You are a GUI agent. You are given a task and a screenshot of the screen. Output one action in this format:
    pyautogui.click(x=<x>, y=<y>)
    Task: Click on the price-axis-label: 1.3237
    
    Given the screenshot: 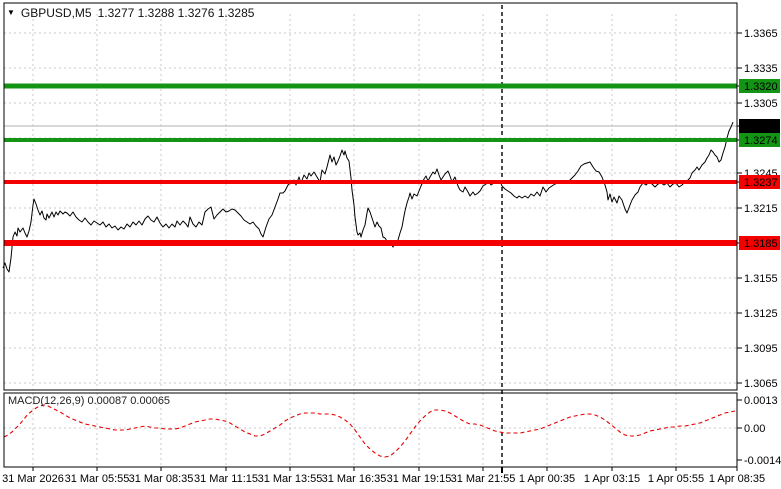 What is the action you would take?
    pyautogui.click(x=761, y=183)
    